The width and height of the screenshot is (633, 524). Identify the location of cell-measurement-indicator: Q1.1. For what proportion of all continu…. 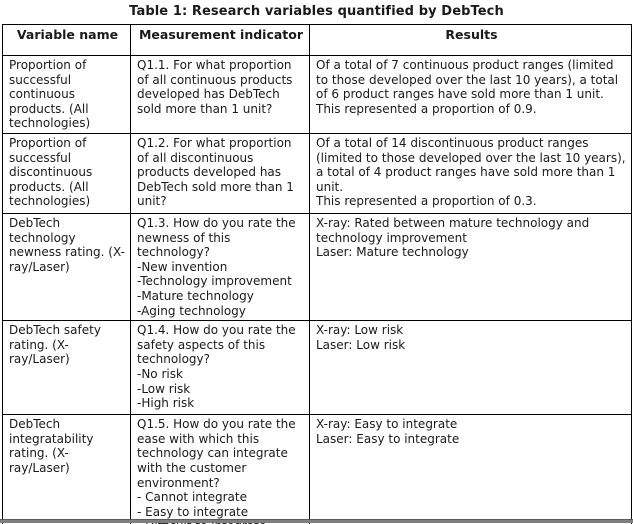
(220, 94).